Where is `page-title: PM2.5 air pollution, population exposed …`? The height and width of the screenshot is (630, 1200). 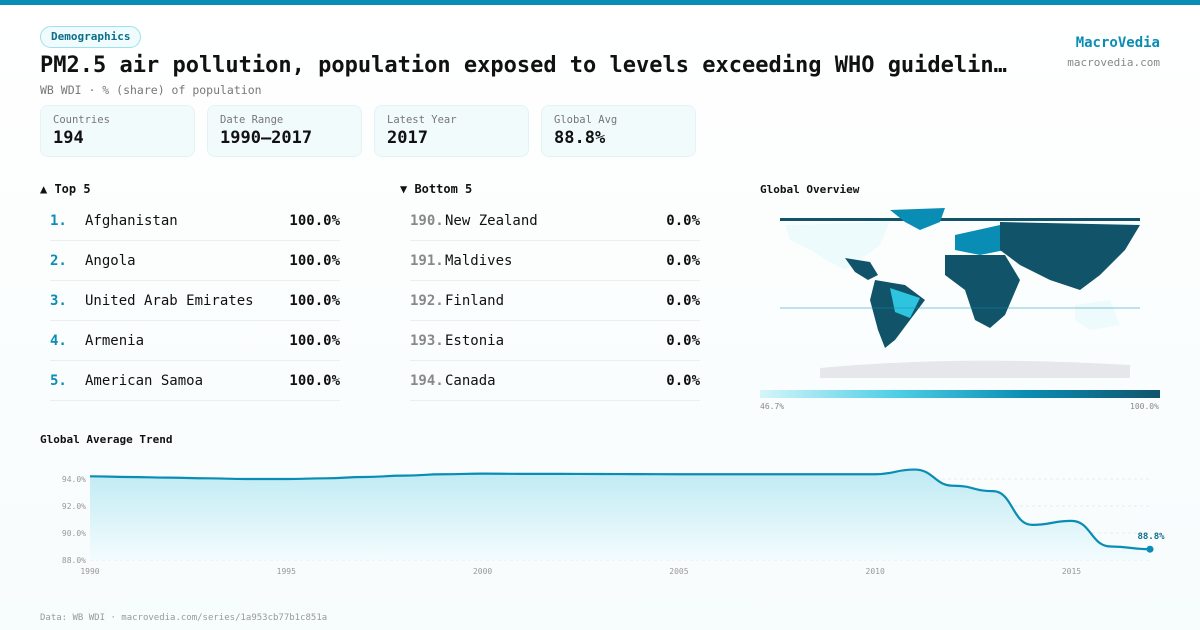
page-title: PM2.5 air pollution, population exposed … is located at coordinates (525, 65).